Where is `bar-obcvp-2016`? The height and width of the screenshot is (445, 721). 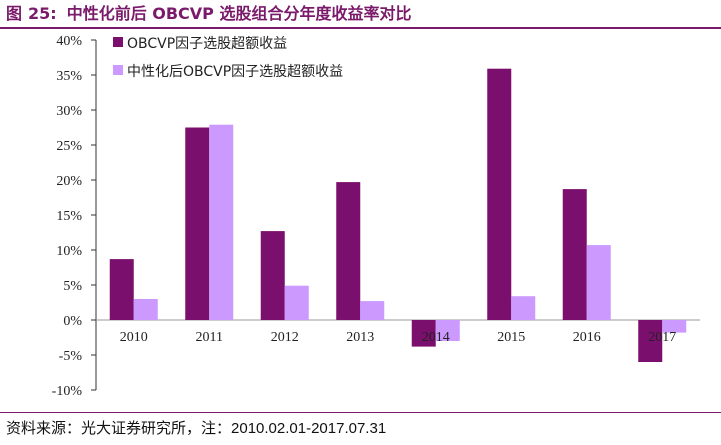 bar-obcvp-2016 is located at coordinates (574, 254).